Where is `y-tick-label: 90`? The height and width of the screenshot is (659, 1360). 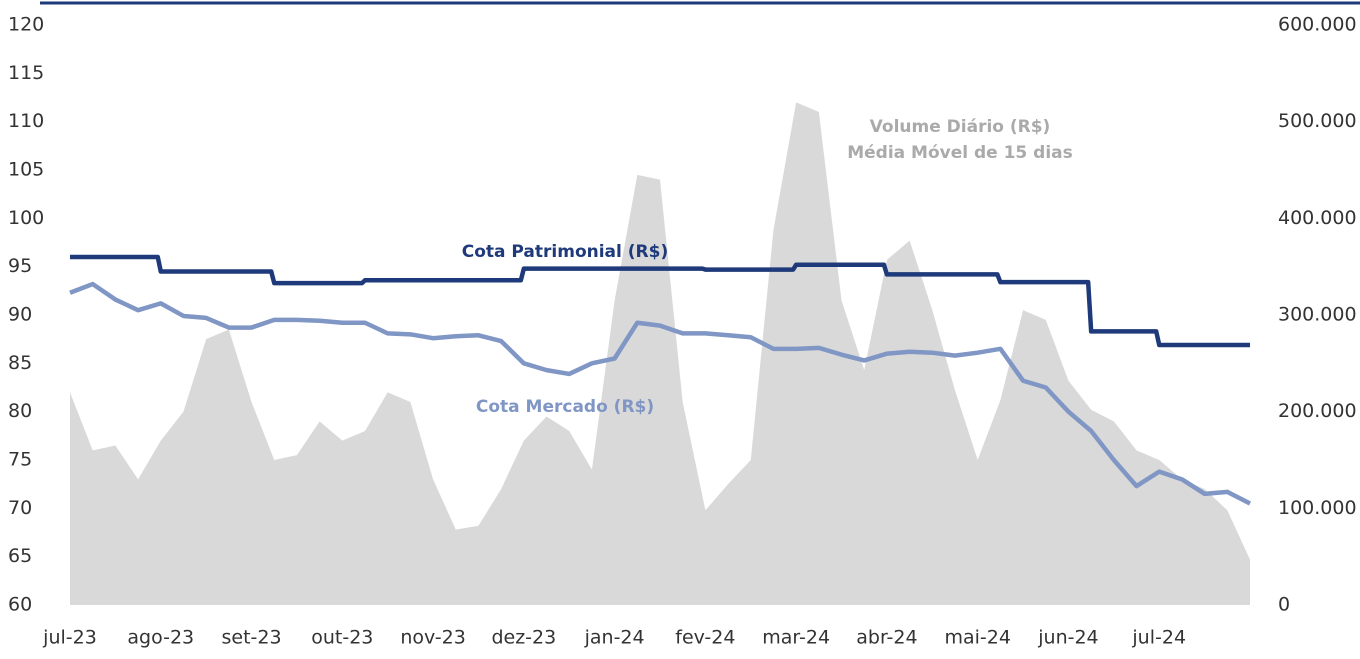
y-tick-label: 90 is located at coordinates (20, 315).